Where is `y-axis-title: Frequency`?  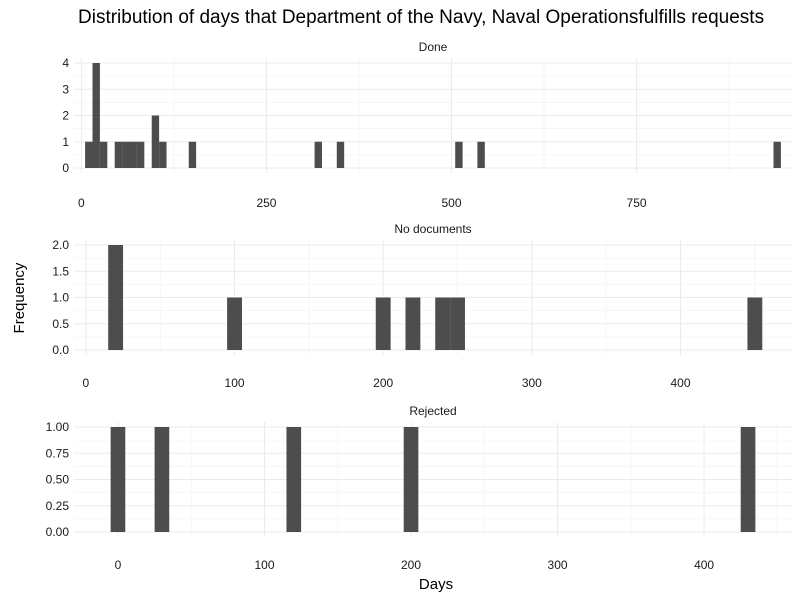 y-axis-title: Frequency is located at coordinates (19, 297).